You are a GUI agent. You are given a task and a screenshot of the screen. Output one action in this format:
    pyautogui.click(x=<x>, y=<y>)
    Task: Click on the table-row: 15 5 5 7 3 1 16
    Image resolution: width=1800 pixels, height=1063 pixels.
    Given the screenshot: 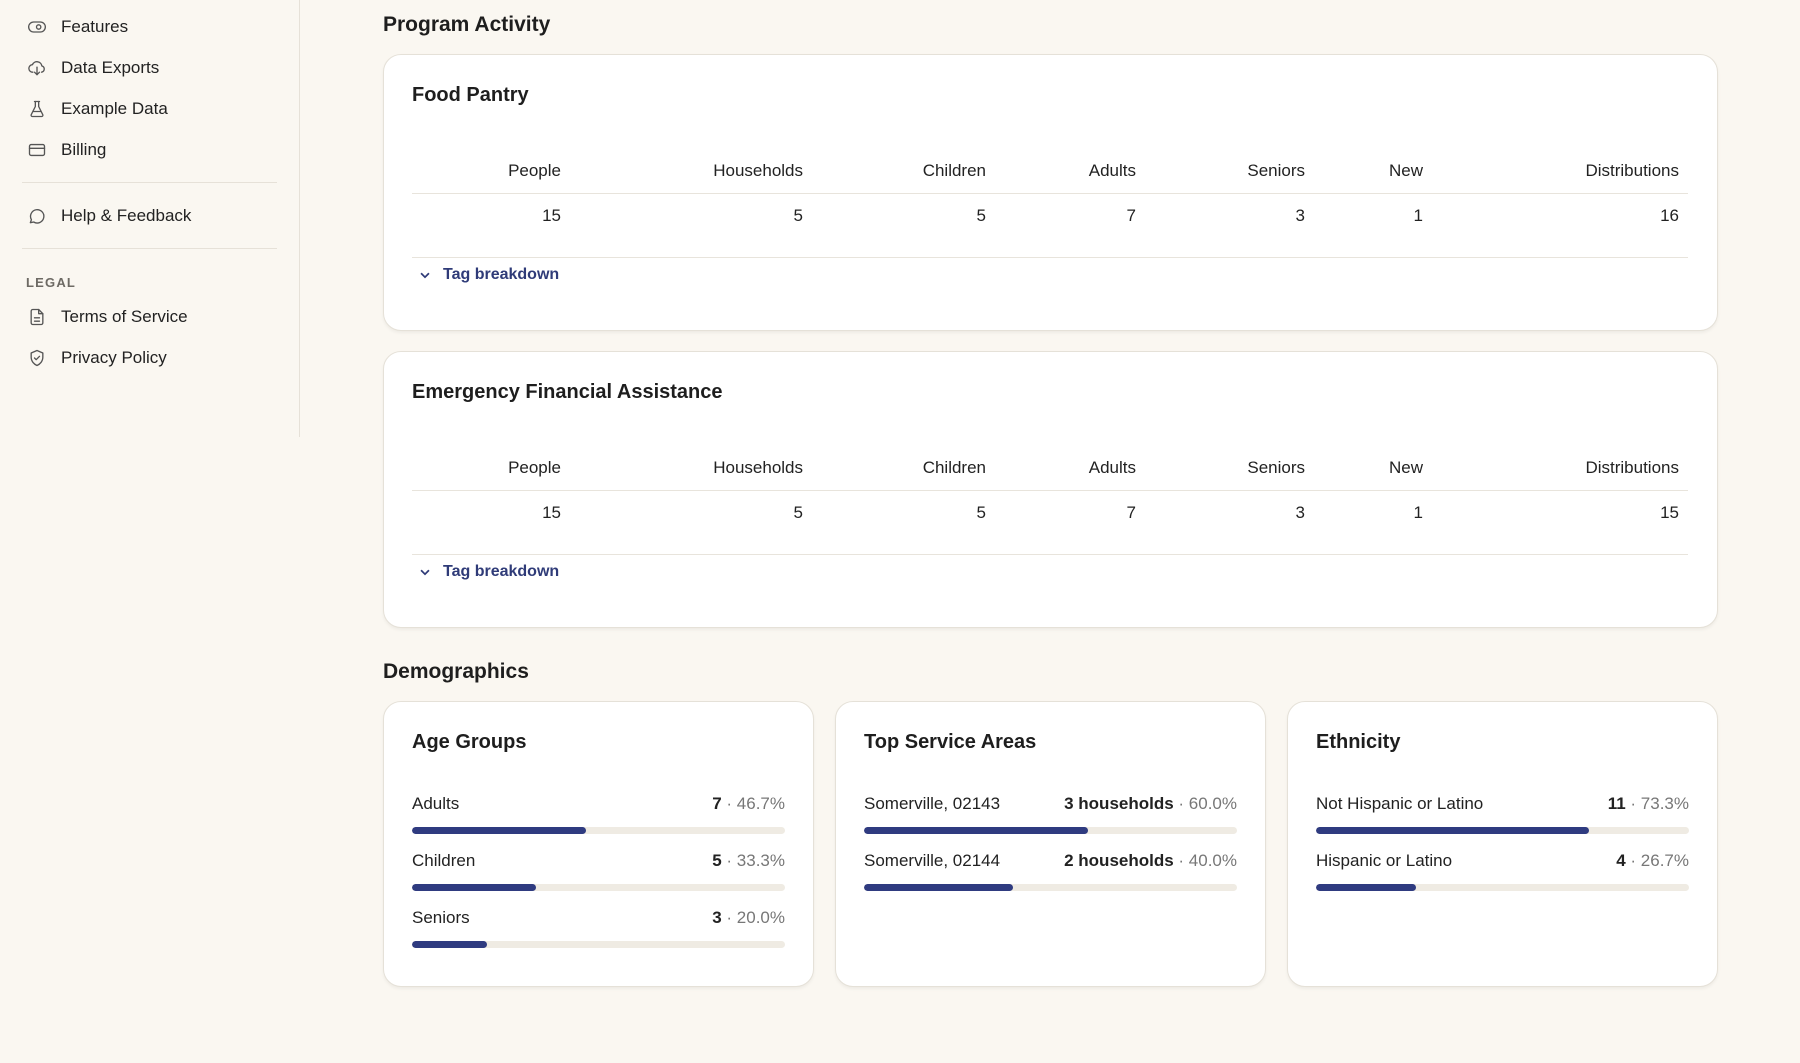 What is the action you would take?
    pyautogui.click(x=1050, y=225)
    